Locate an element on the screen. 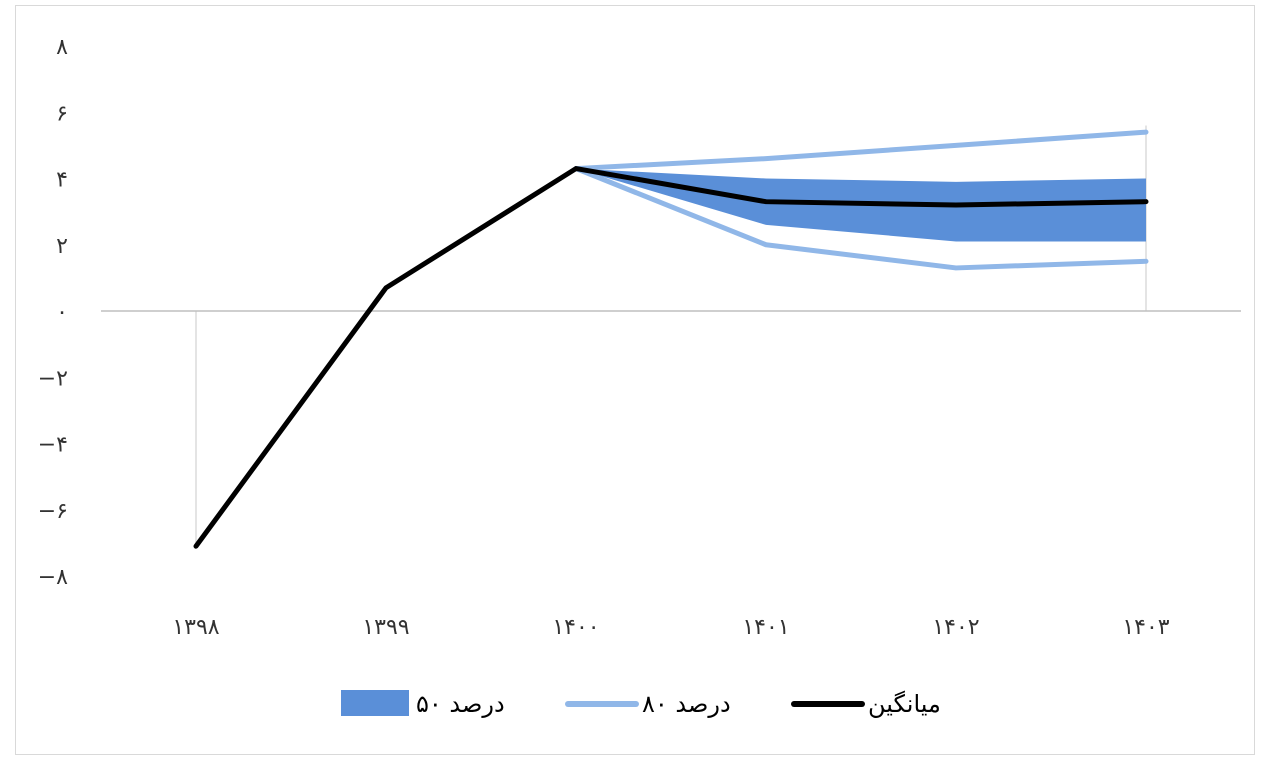 The height and width of the screenshot is (760, 1265). band-80-upper-line is located at coordinates (861, 150).